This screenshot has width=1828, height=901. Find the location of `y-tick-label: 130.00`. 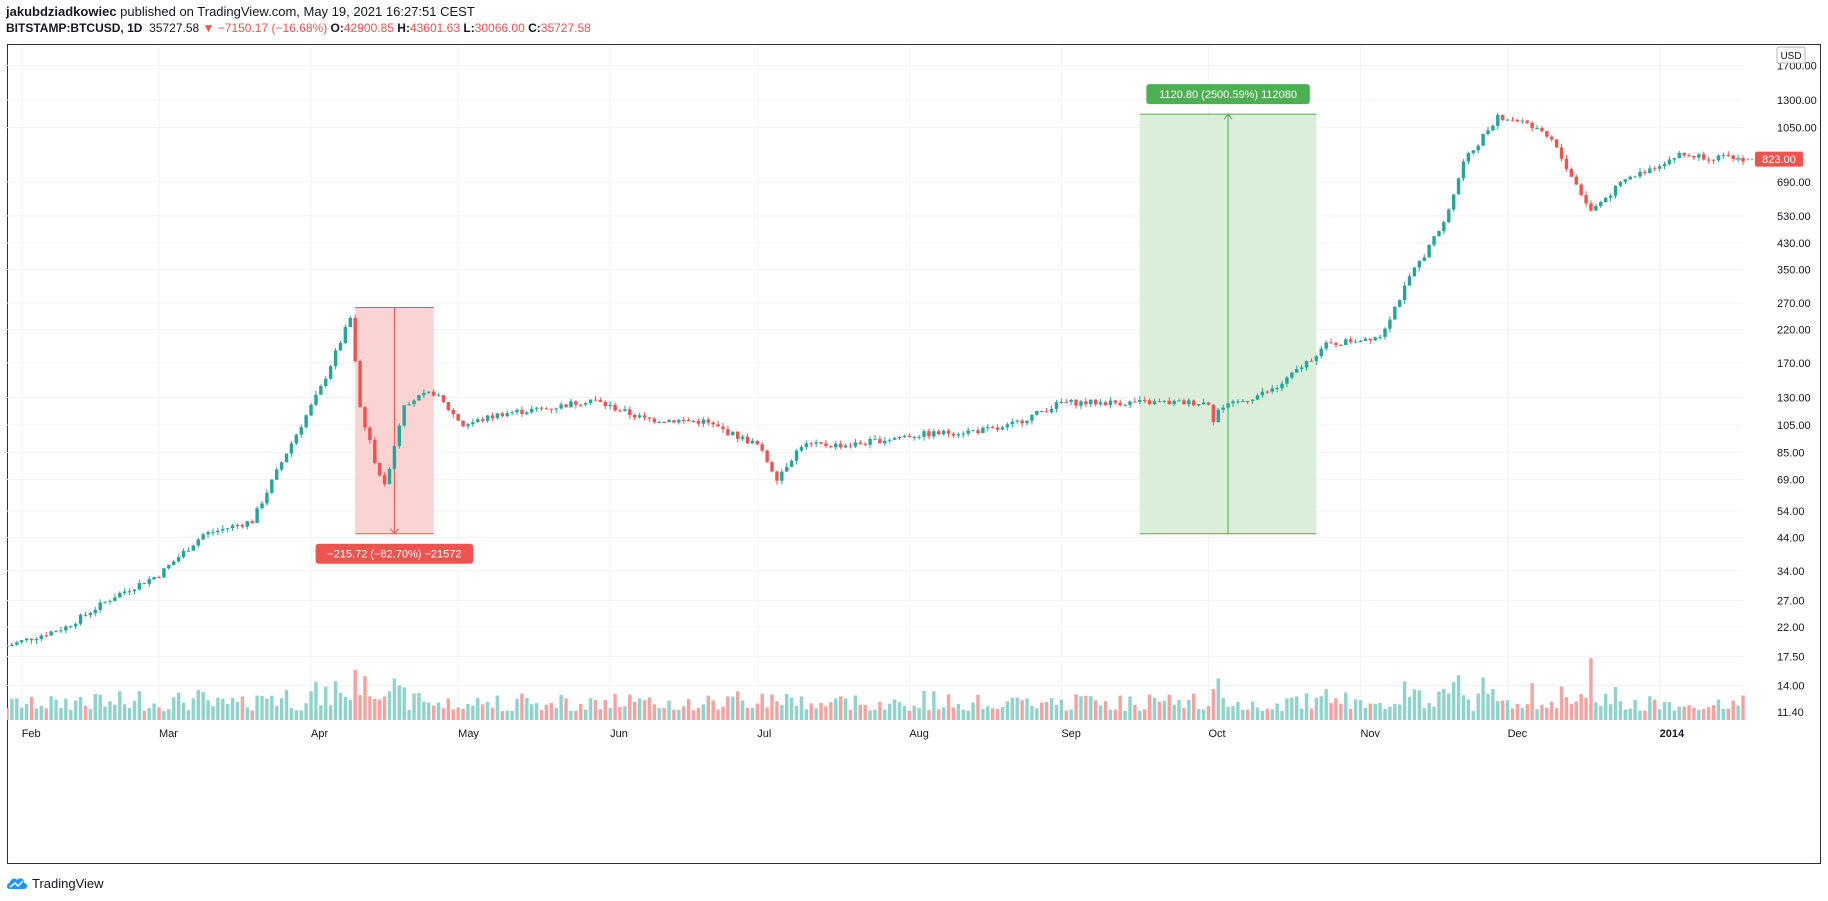

y-tick-label: 130.00 is located at coordinates (1794, 399).